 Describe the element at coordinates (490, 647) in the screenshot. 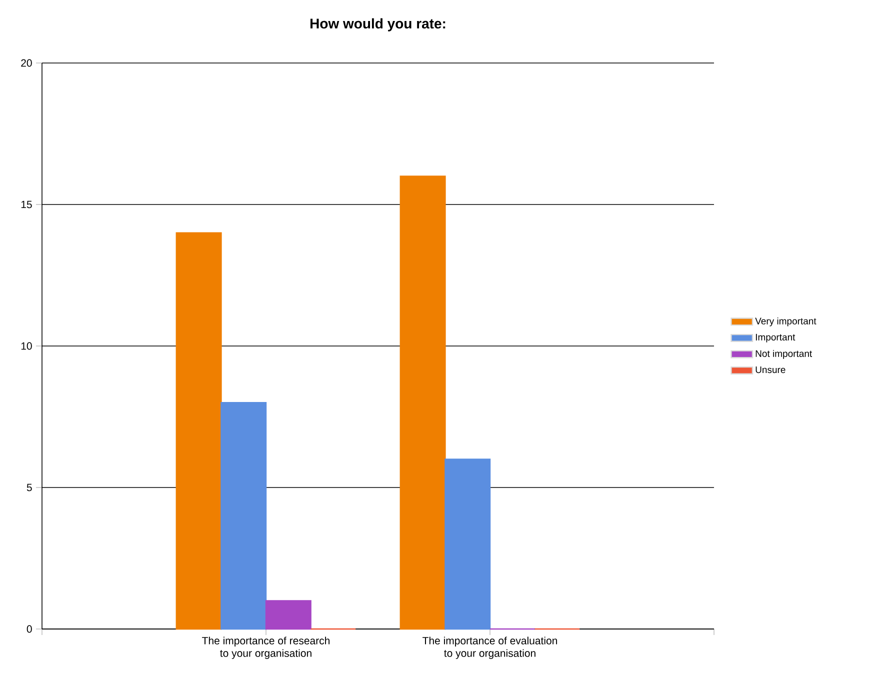

I see `x-tick-label: The importance of evaluation to your organisation` at that location.